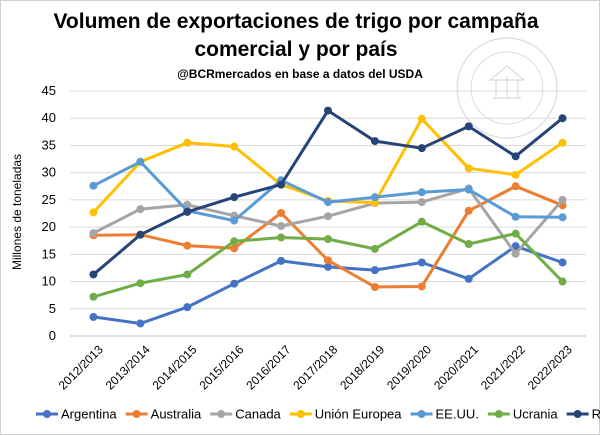  Describe the element at coordinates (49, 253) in the screenshot. I see `y-tick-label: 15` at that location.